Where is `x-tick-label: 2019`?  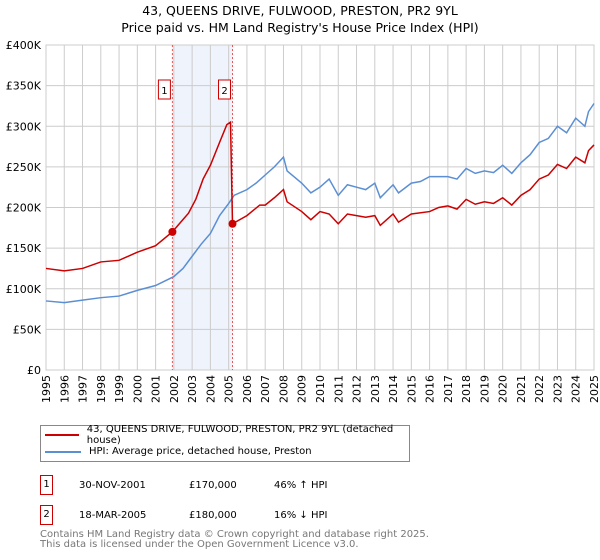
x-tick-label: 2019 is located at coordinates (484, 389).